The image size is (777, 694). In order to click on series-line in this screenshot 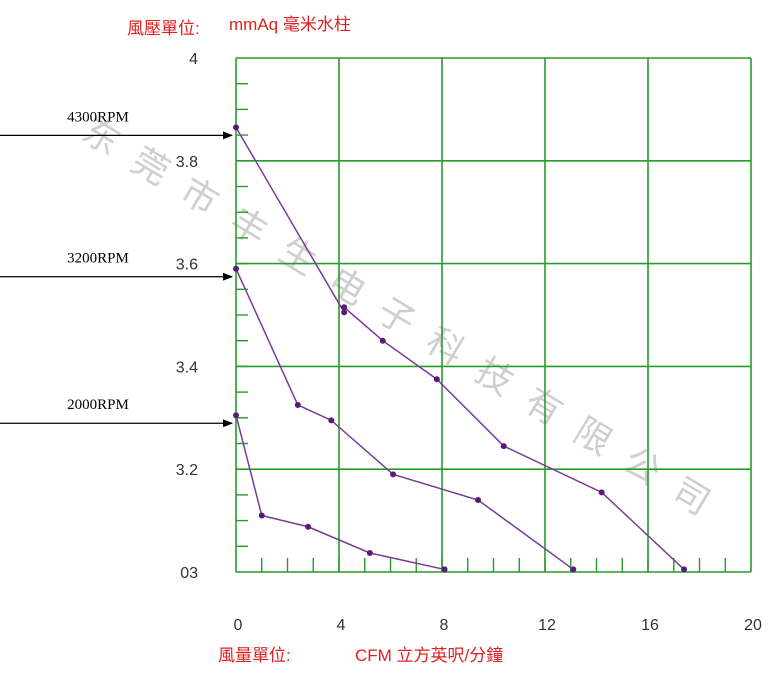, I will do `click(340, 493)`.